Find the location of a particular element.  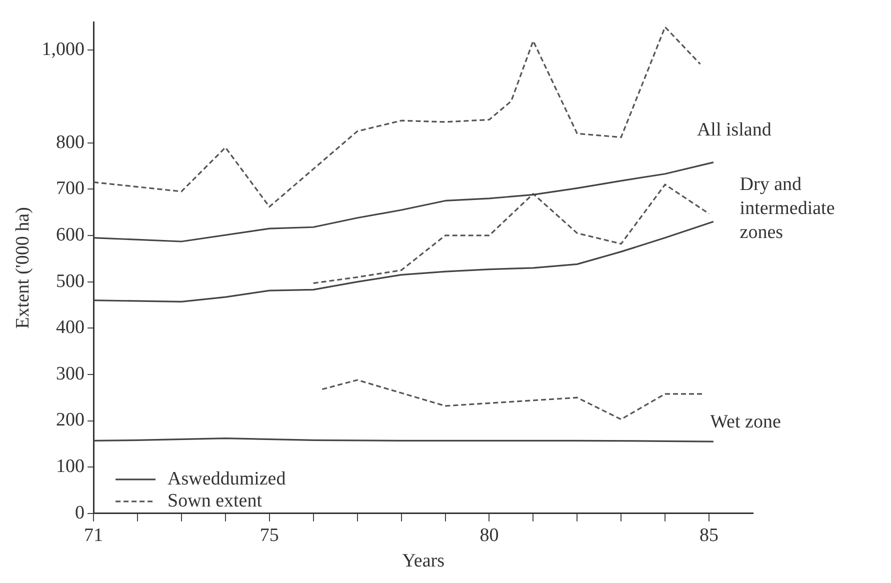

annotation: Dry and intermediate zones is located at coordinates (787, 208).